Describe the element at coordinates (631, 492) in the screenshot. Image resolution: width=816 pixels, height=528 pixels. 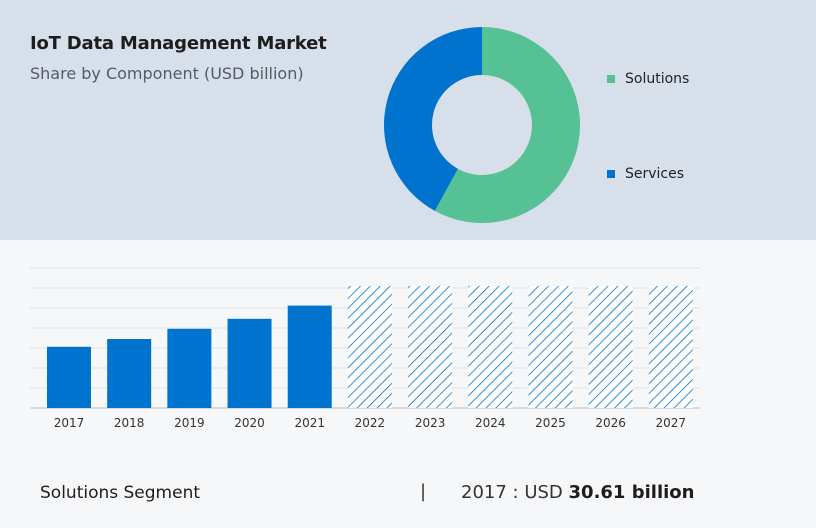
I see `segment-value-amount: 30.61 billion` at that location.